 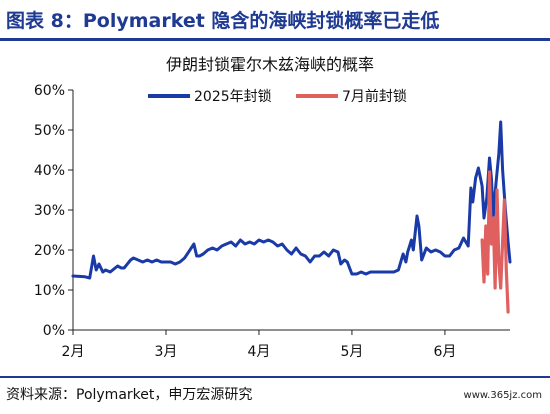 What do you see at coordinates (49, 91) in the screenshot?
I see `y-tick-label: 60%` at bounding box center [49, 91].